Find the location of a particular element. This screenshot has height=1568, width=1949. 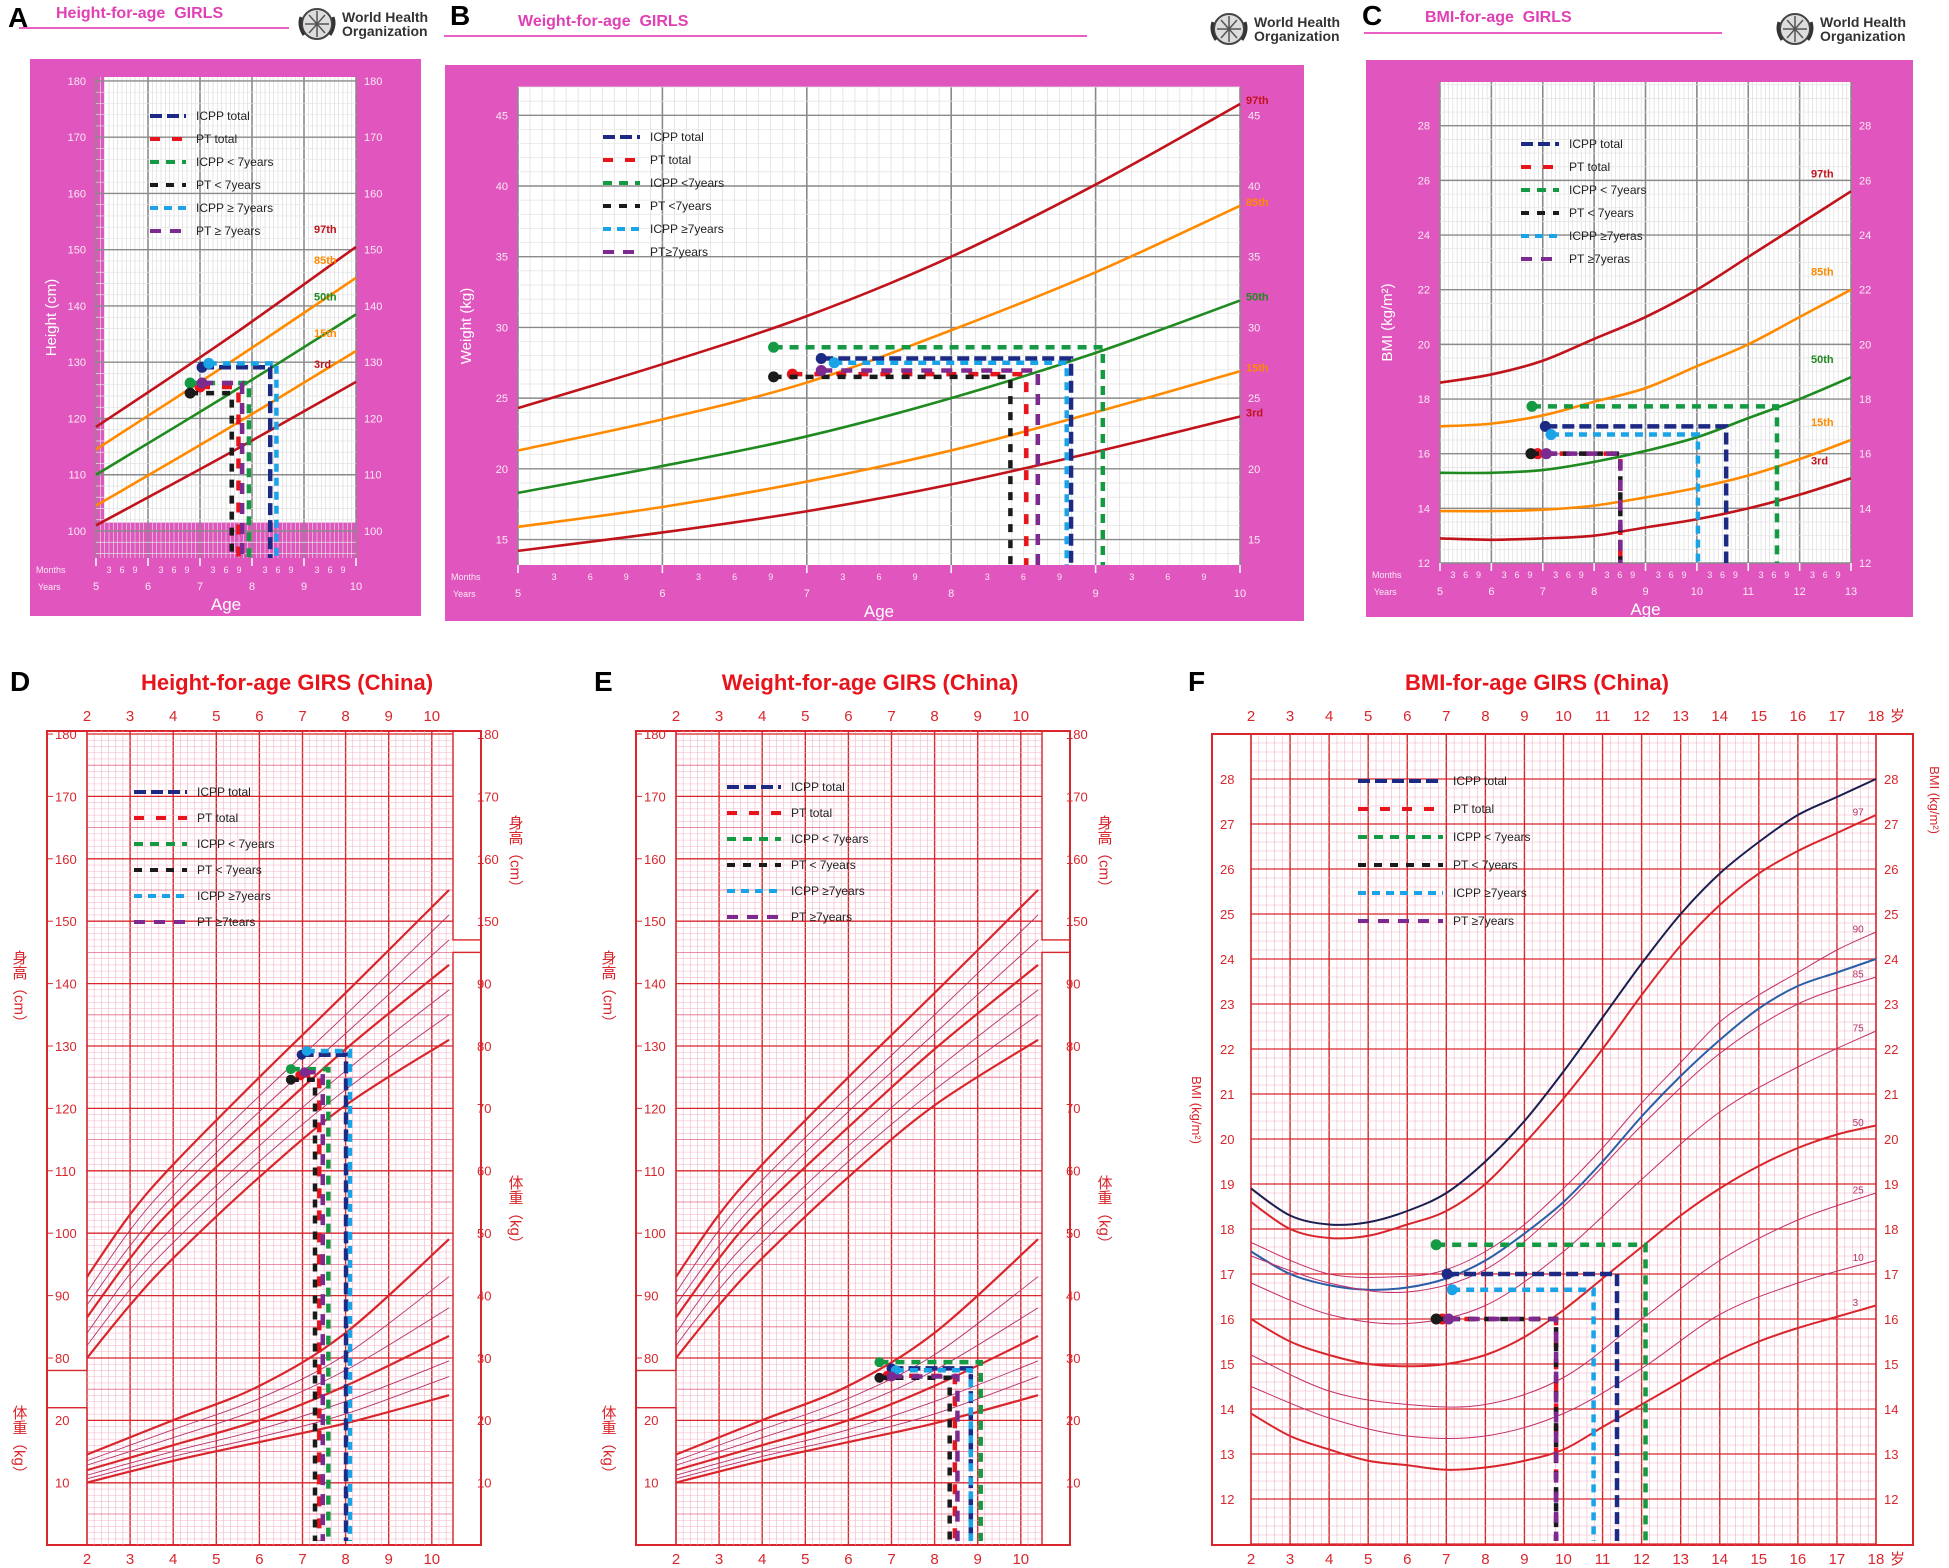

x-tick-label-year: 9 is located at coordinates (304, 587).